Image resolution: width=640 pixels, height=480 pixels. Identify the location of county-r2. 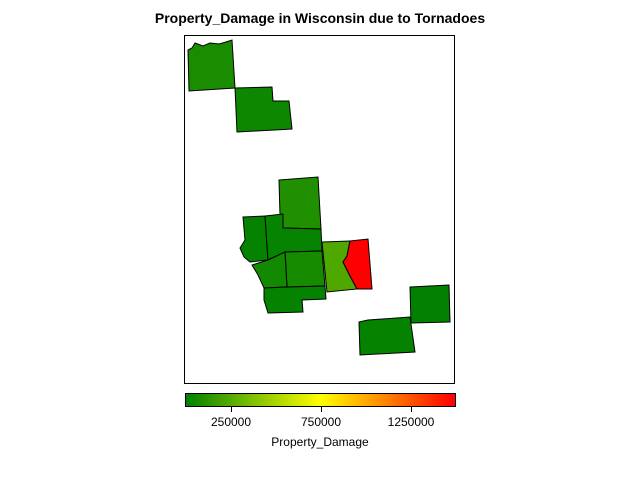
(263, 109).